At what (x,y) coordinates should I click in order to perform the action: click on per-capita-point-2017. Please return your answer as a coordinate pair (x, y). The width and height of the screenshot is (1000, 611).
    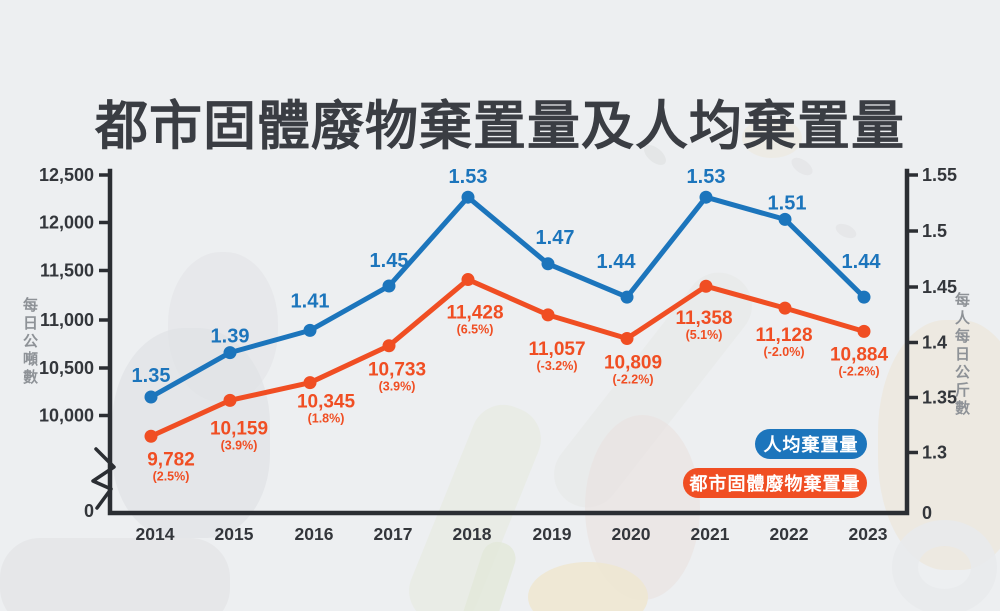
    Looking at the image, I should click on (389, 286).